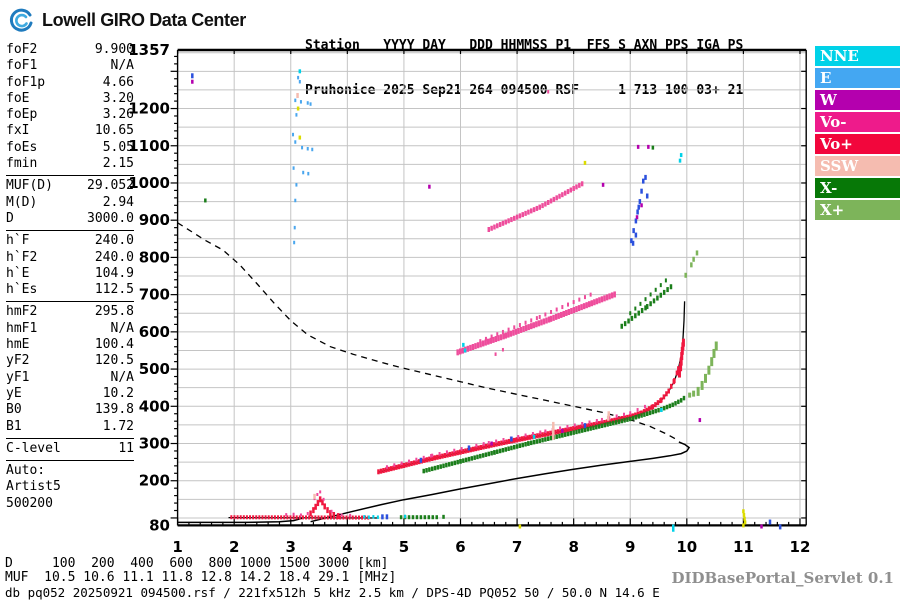 This screenshot has width=900, height=600. Describe the element at coordinates (70, 83) in the screenshot. I see `param-row-fof1p: foF1p 4.66` at that location.